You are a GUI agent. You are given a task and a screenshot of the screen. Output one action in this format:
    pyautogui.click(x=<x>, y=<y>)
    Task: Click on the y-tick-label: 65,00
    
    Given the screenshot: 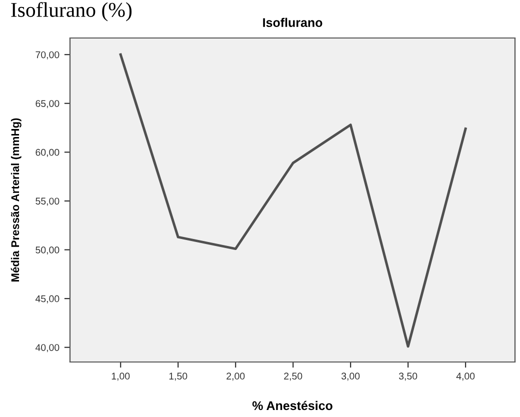 What is the action you would take?
    pyautogui.click(x=48, y=104)
    